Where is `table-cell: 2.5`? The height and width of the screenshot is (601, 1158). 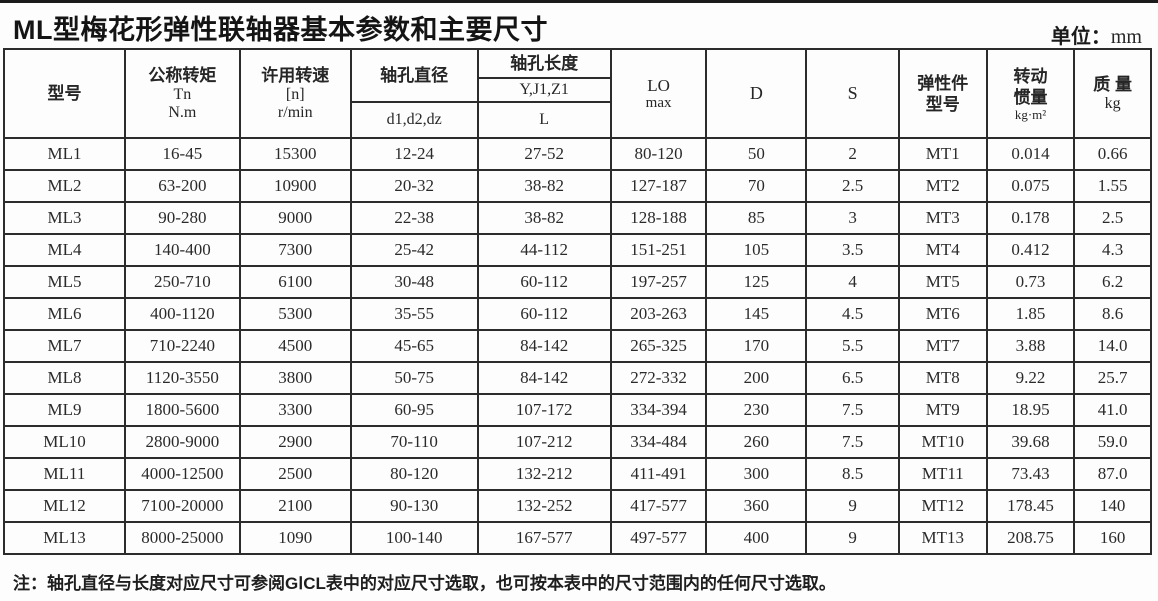
table-cell: 2.5 is located at coordinates (852, 186).